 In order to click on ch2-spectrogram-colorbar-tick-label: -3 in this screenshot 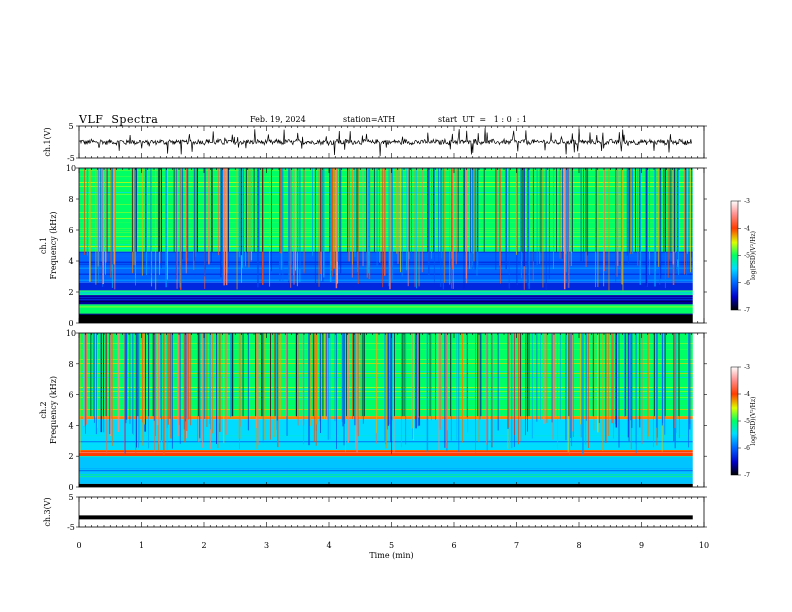, I will do `click(747, 367)`.